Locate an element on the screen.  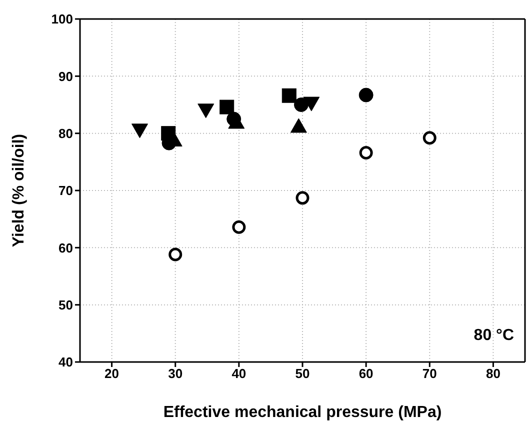
x-tick-label: 70 is located at coordinates (429, 374).